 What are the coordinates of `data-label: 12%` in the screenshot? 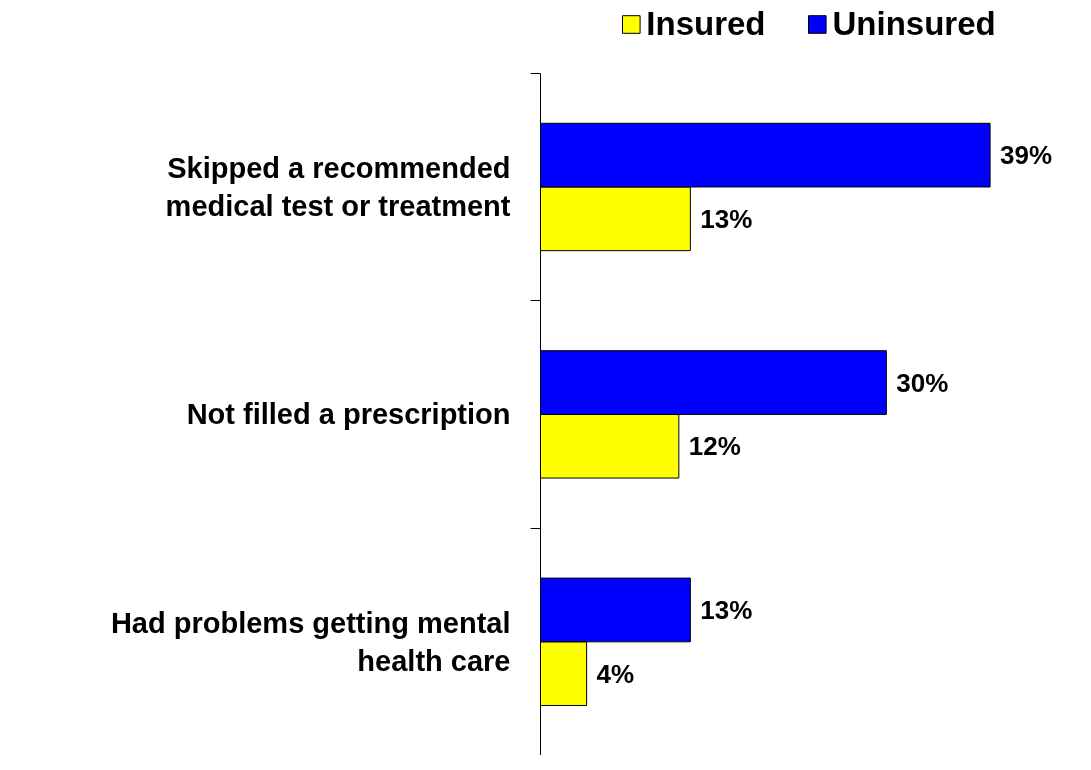 It's located at (714, 446).